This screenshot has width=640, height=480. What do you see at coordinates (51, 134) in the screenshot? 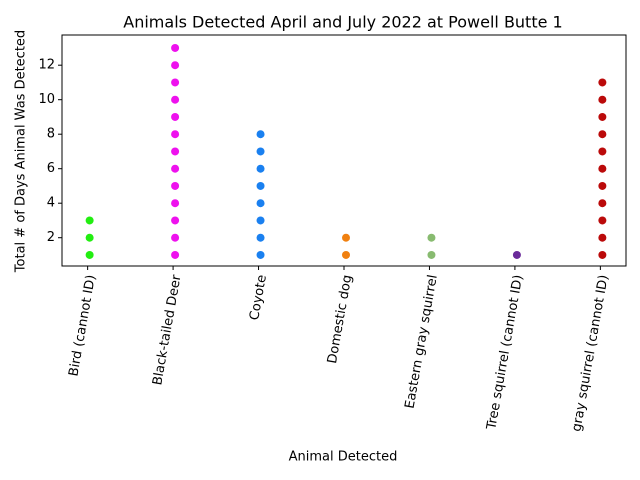
I see `y-tick-label: 8` at bounding box center [51, 134].